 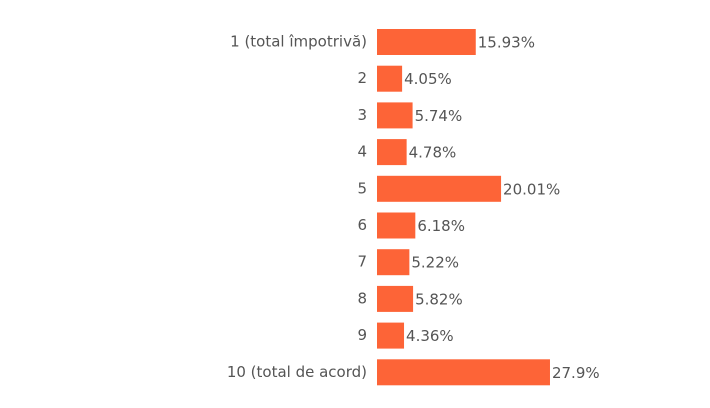 I want to click on value-label: 20.01%, so click(x=531, y=189).